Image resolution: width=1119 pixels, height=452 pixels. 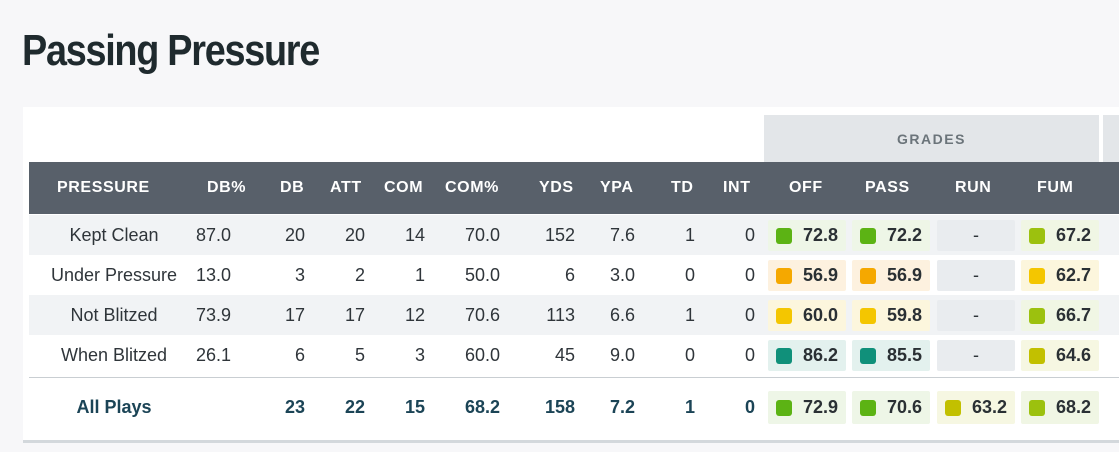 What do you see at coordinates (299, 355) in the screenshot?
I see `cell-db: 6` at bounding box center [299, 355].